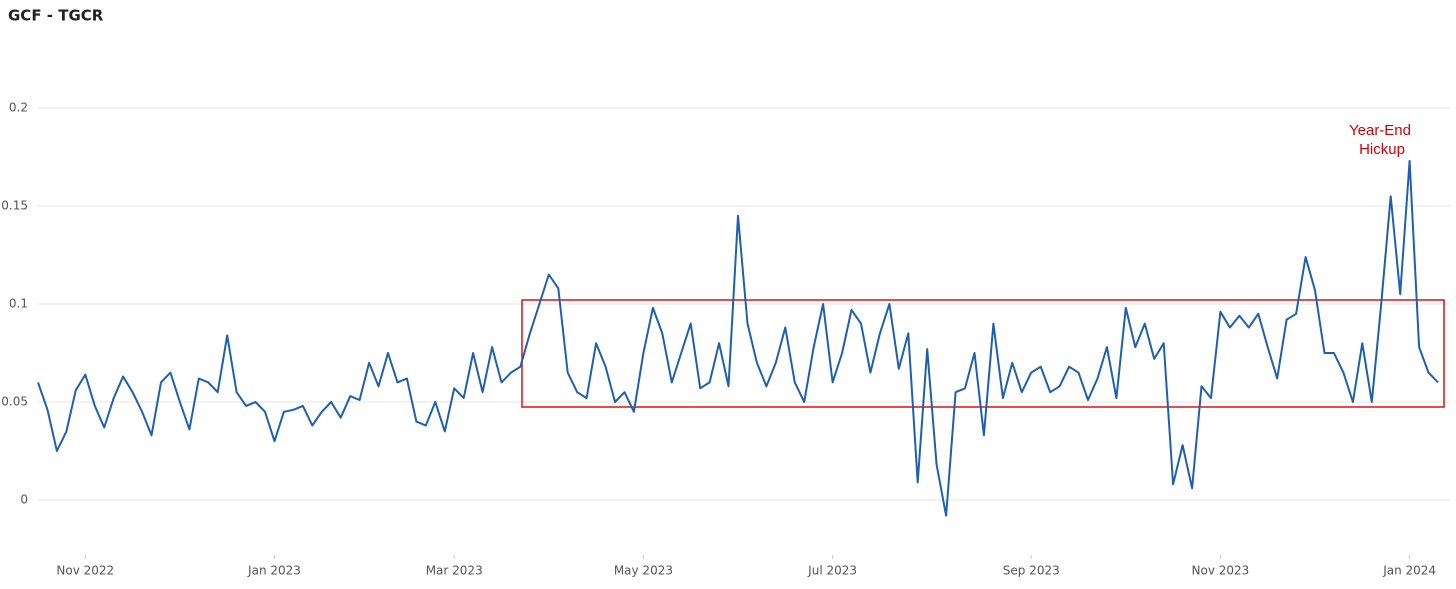 The height and width of the screenshot is (589, 1456). I want to click on x-tick-label: Mar 2023, so click(454, 571).